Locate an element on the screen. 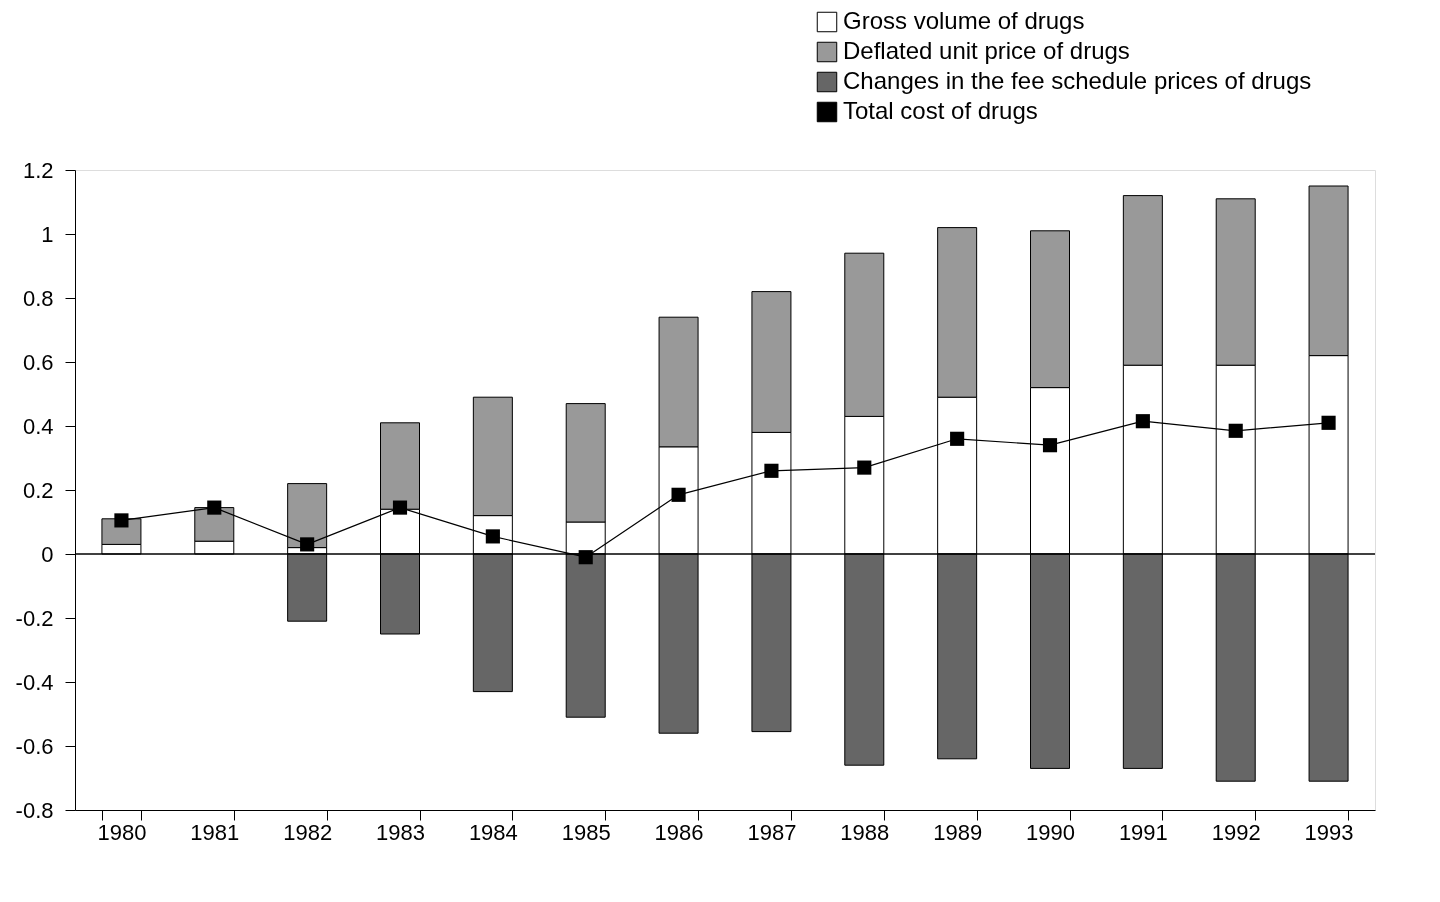  y-tick-label: 0.8 is located at coordinates (38, 298).